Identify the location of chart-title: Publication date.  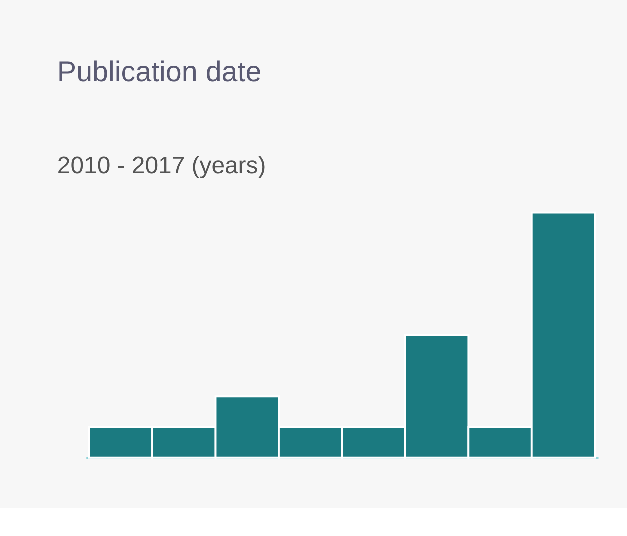
(159, 72).